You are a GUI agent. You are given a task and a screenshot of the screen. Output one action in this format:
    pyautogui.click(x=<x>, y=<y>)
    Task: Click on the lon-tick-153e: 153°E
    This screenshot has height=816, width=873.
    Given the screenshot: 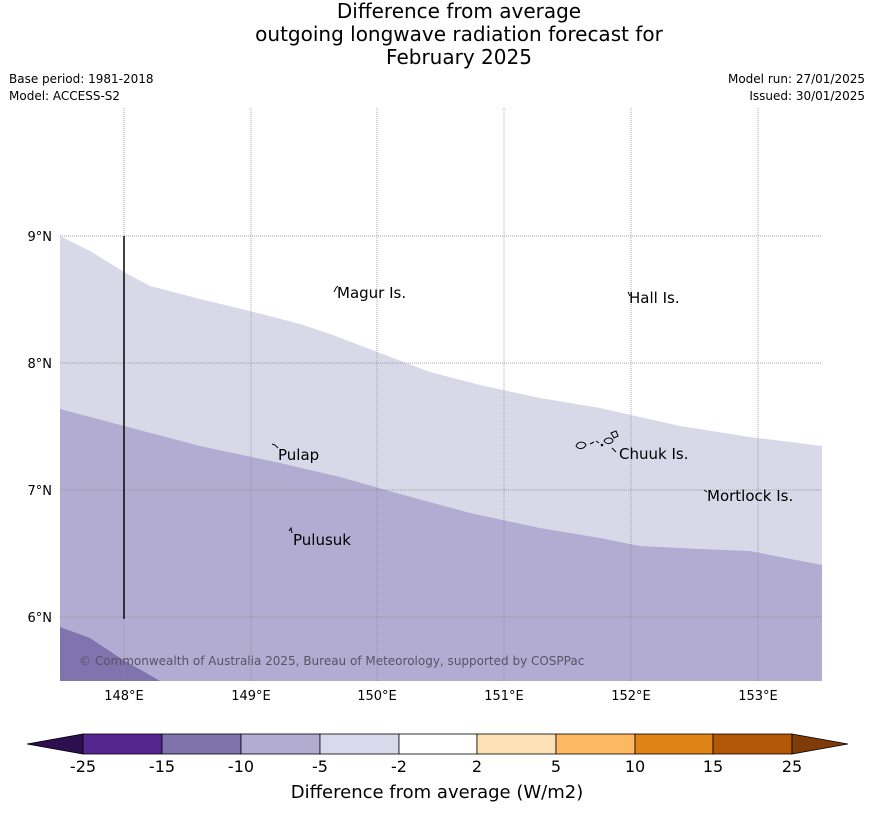 What is the action you would take?
    pyautogui.click(x=758, y=696)
    